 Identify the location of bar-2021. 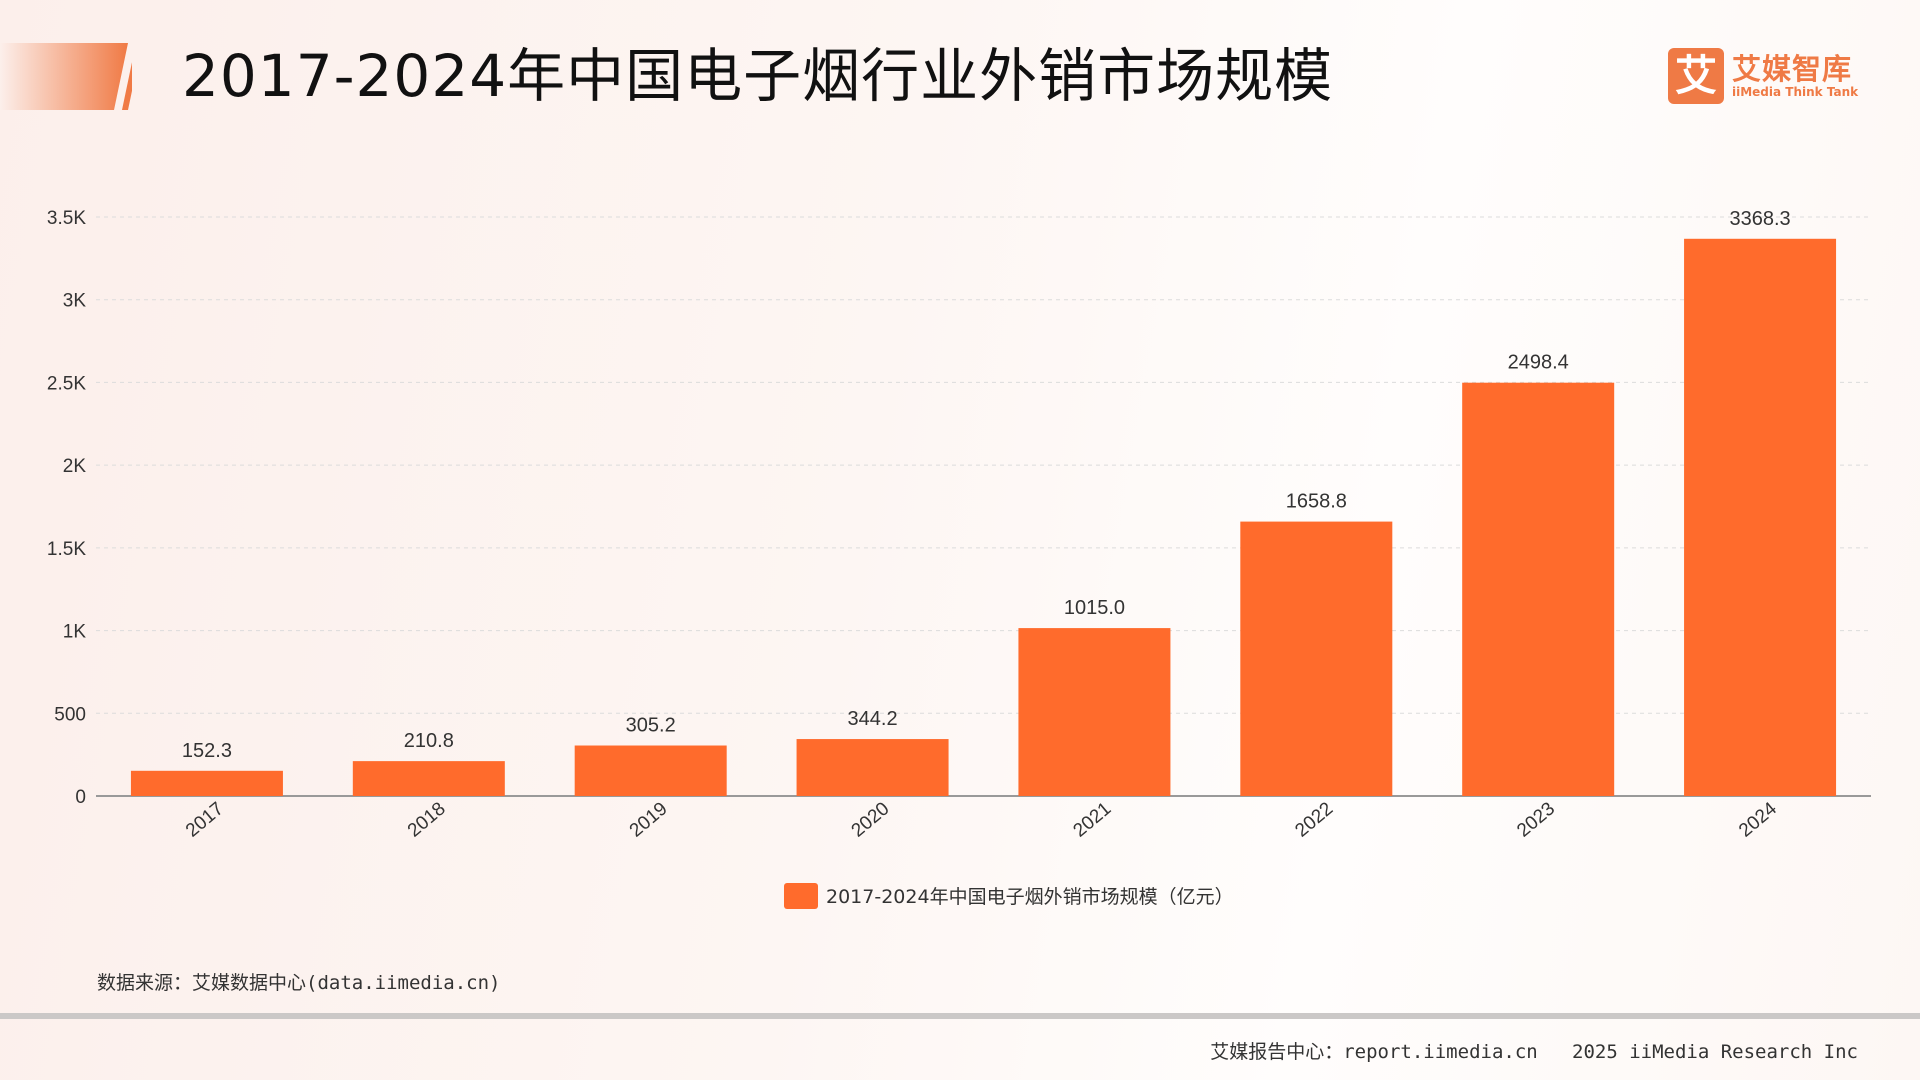
(1094, 712).